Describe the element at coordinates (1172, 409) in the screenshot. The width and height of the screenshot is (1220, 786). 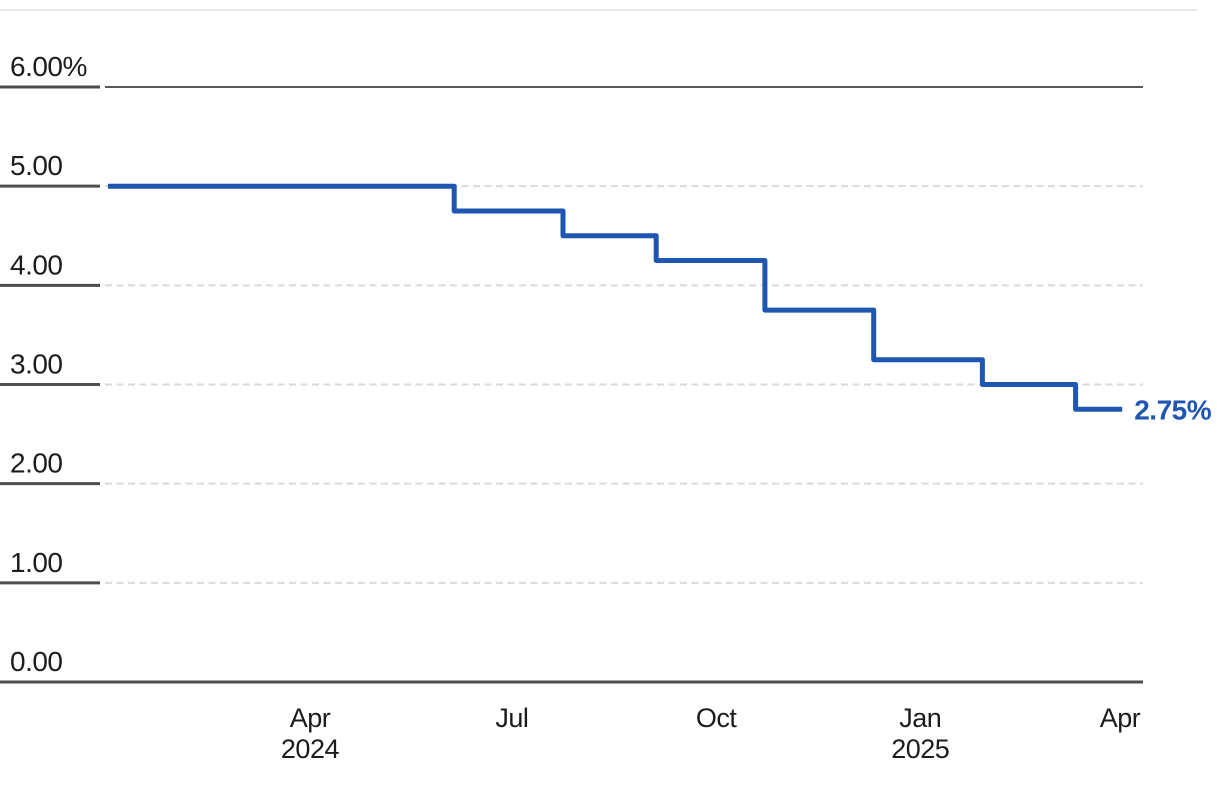
I see `end-value-label: 2.75%` at that location.